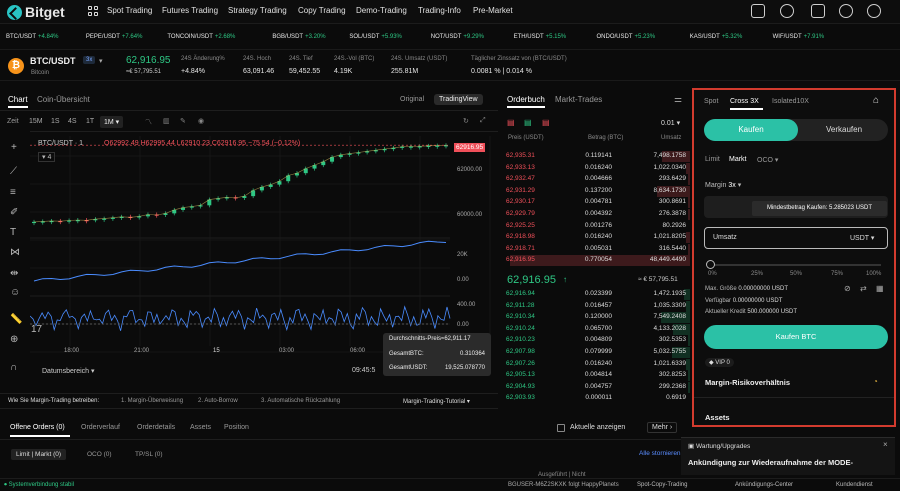 The image size is (900, 491). Describe the element at coordinates (598, 238) in the screenshot. I see `orderbook-row: 62,918.98 0.016240 1,021.8205` at that location.